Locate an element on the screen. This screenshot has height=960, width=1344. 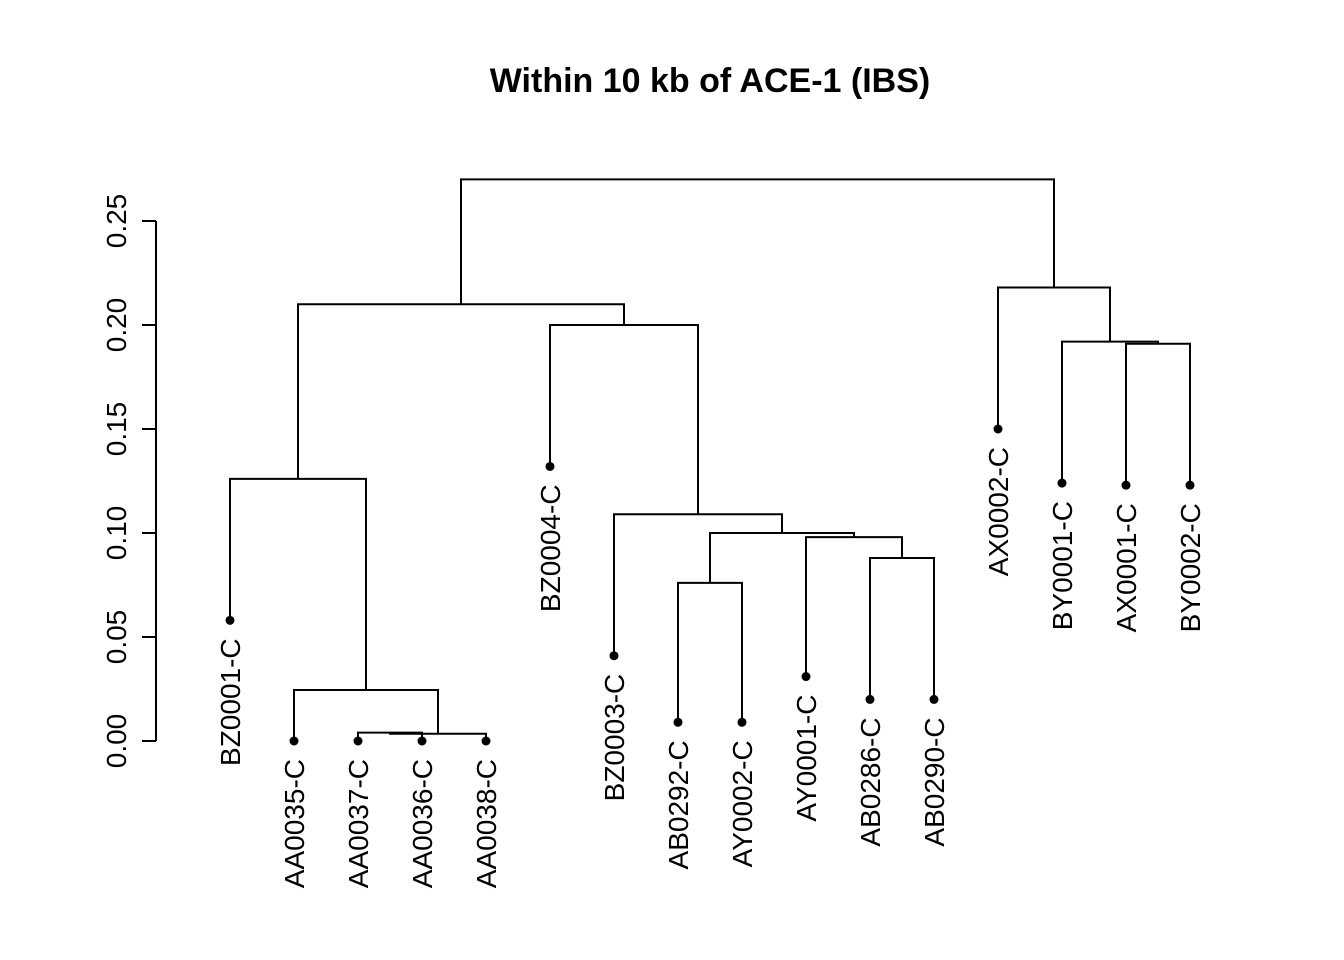
leaf-label: AB0286-C is located at coordinates (870, 781).